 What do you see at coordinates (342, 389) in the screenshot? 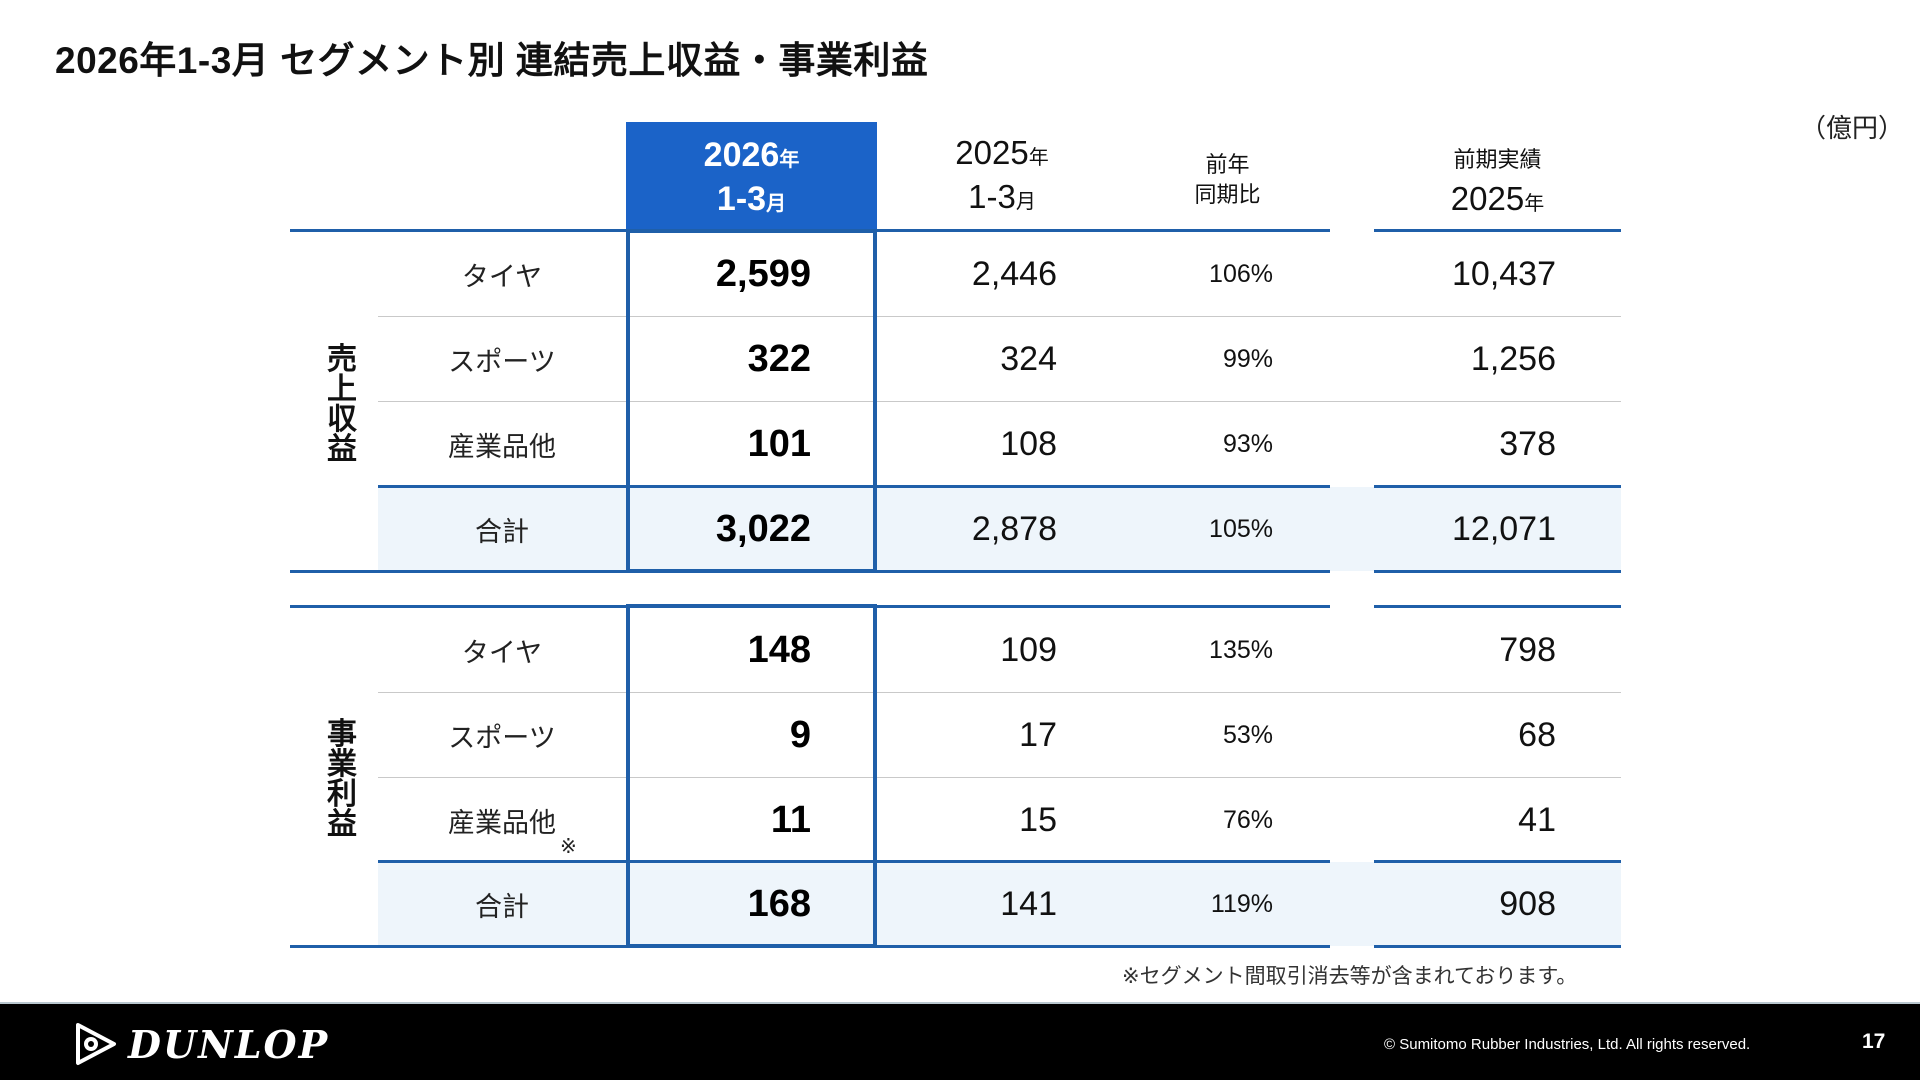
I see `section-label-char: 上` at bounding box center [342, 389].